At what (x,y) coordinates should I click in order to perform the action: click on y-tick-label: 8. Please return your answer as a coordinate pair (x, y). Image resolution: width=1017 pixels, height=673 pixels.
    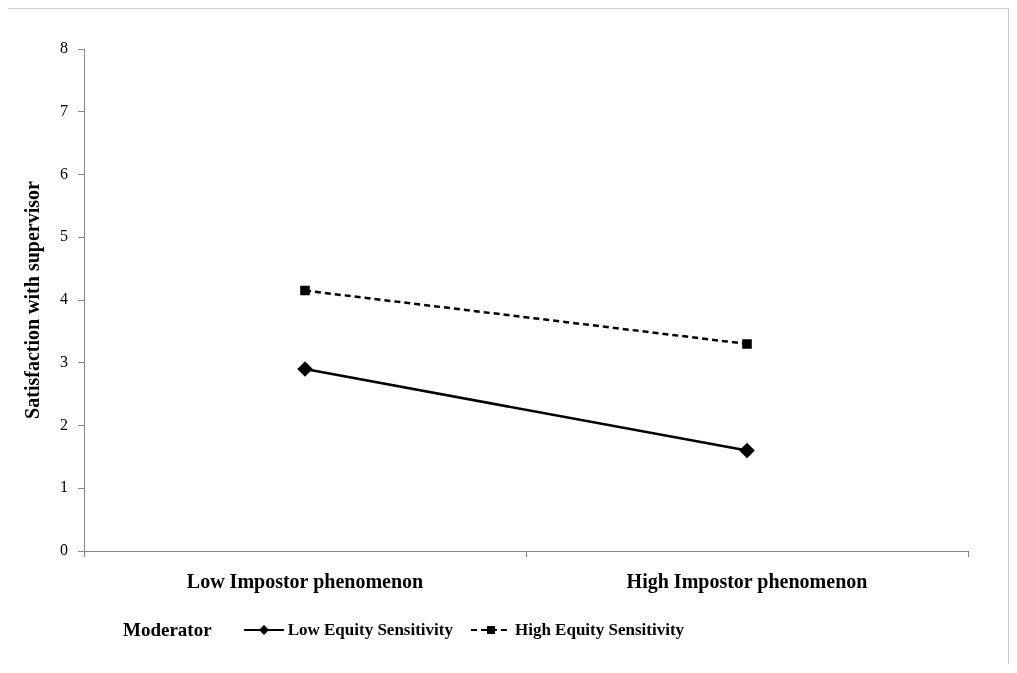
    Looking at the image, I should click on (64, 48).